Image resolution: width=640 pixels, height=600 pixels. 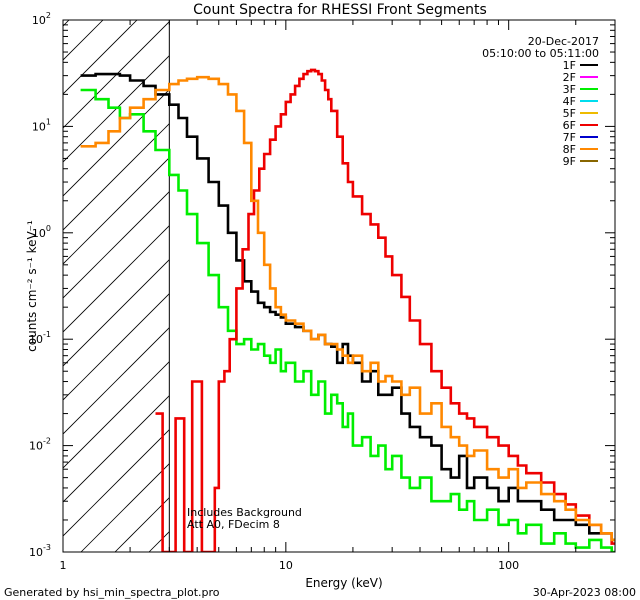 I want to click on y-tick-label: 10¹, so click(x=41, y=125).